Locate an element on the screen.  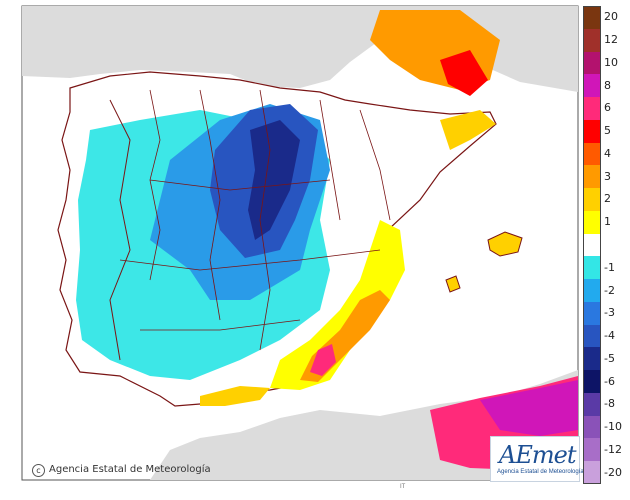
map-note: IT is located at coordinates (403, 487).